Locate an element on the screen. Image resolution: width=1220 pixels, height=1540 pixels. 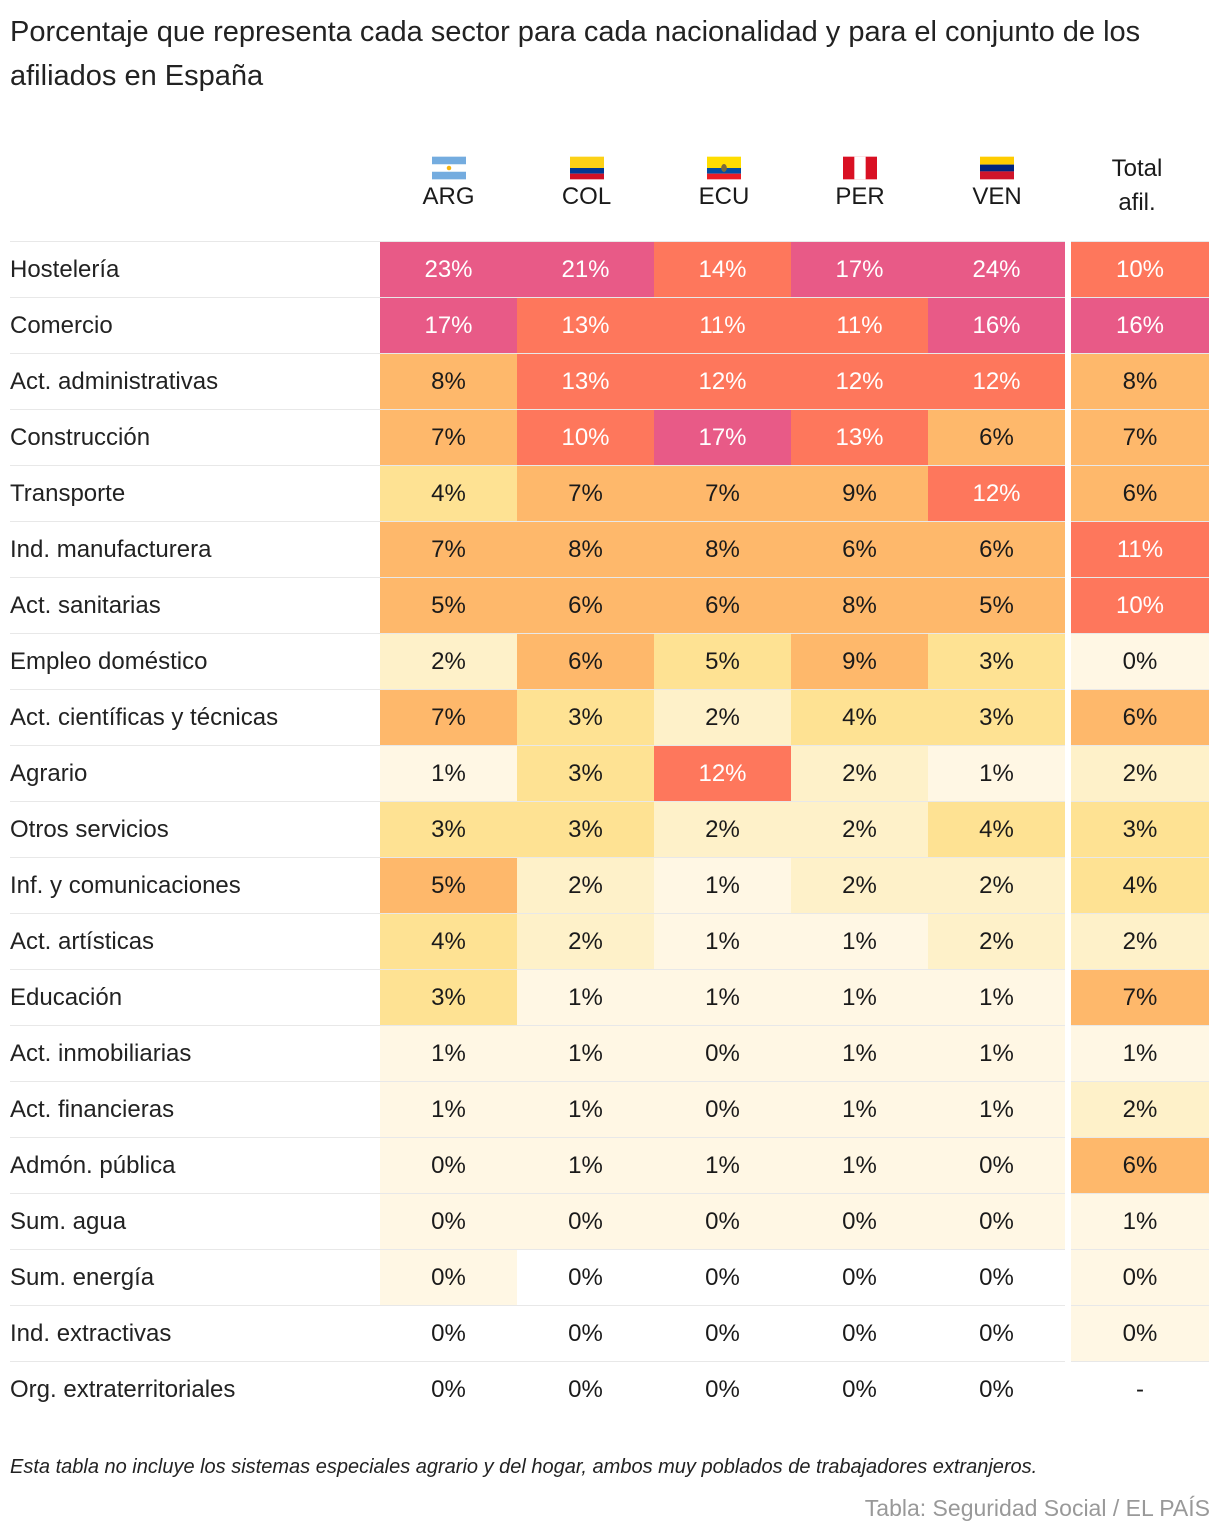
table-row: Ind. manufacturera 7% 8% 8% 6% 6% 11% is located at coordinates (609, 549).